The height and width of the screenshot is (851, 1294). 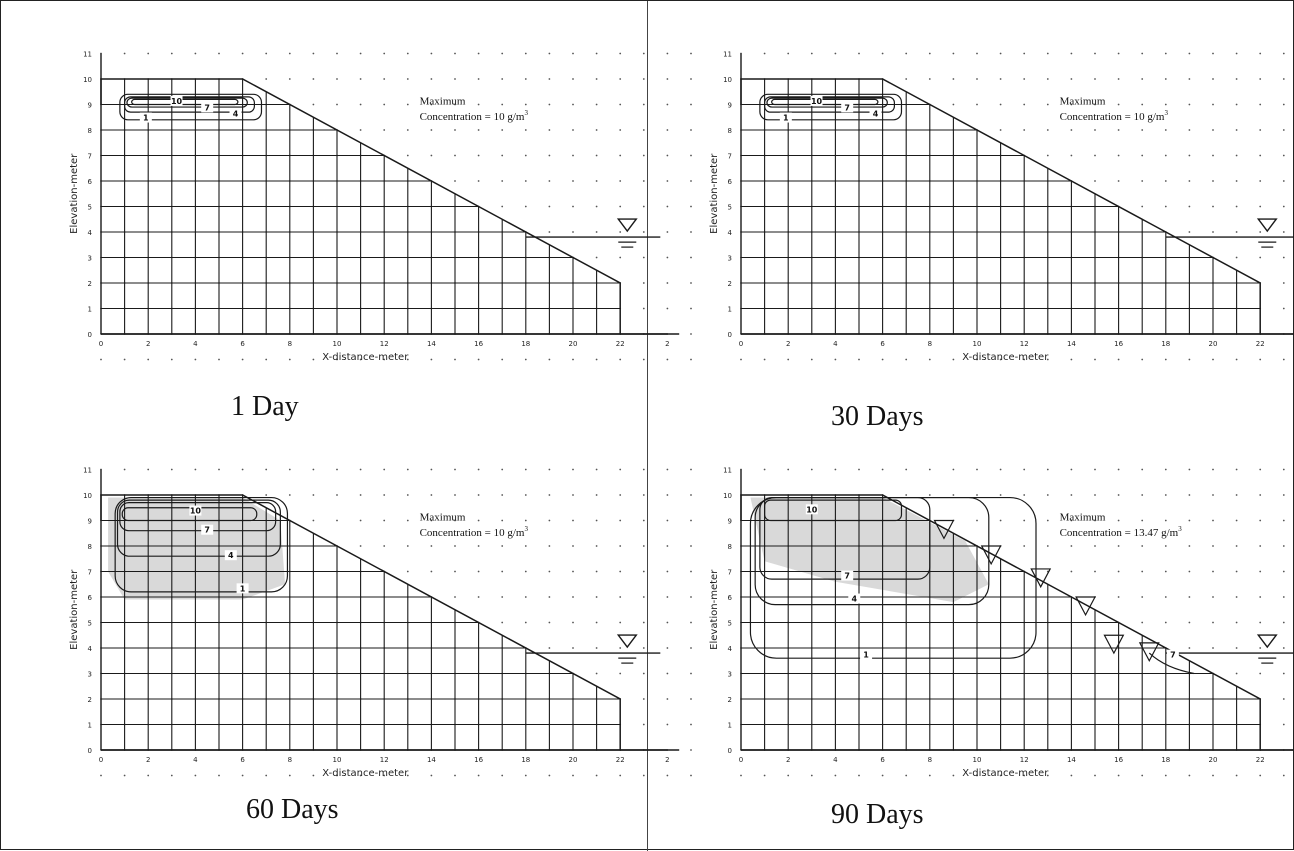 What do you see at coordinates (101, 344) in the screenshot?
I see `x-tick-label: 0` at bounding box center [101, 344].